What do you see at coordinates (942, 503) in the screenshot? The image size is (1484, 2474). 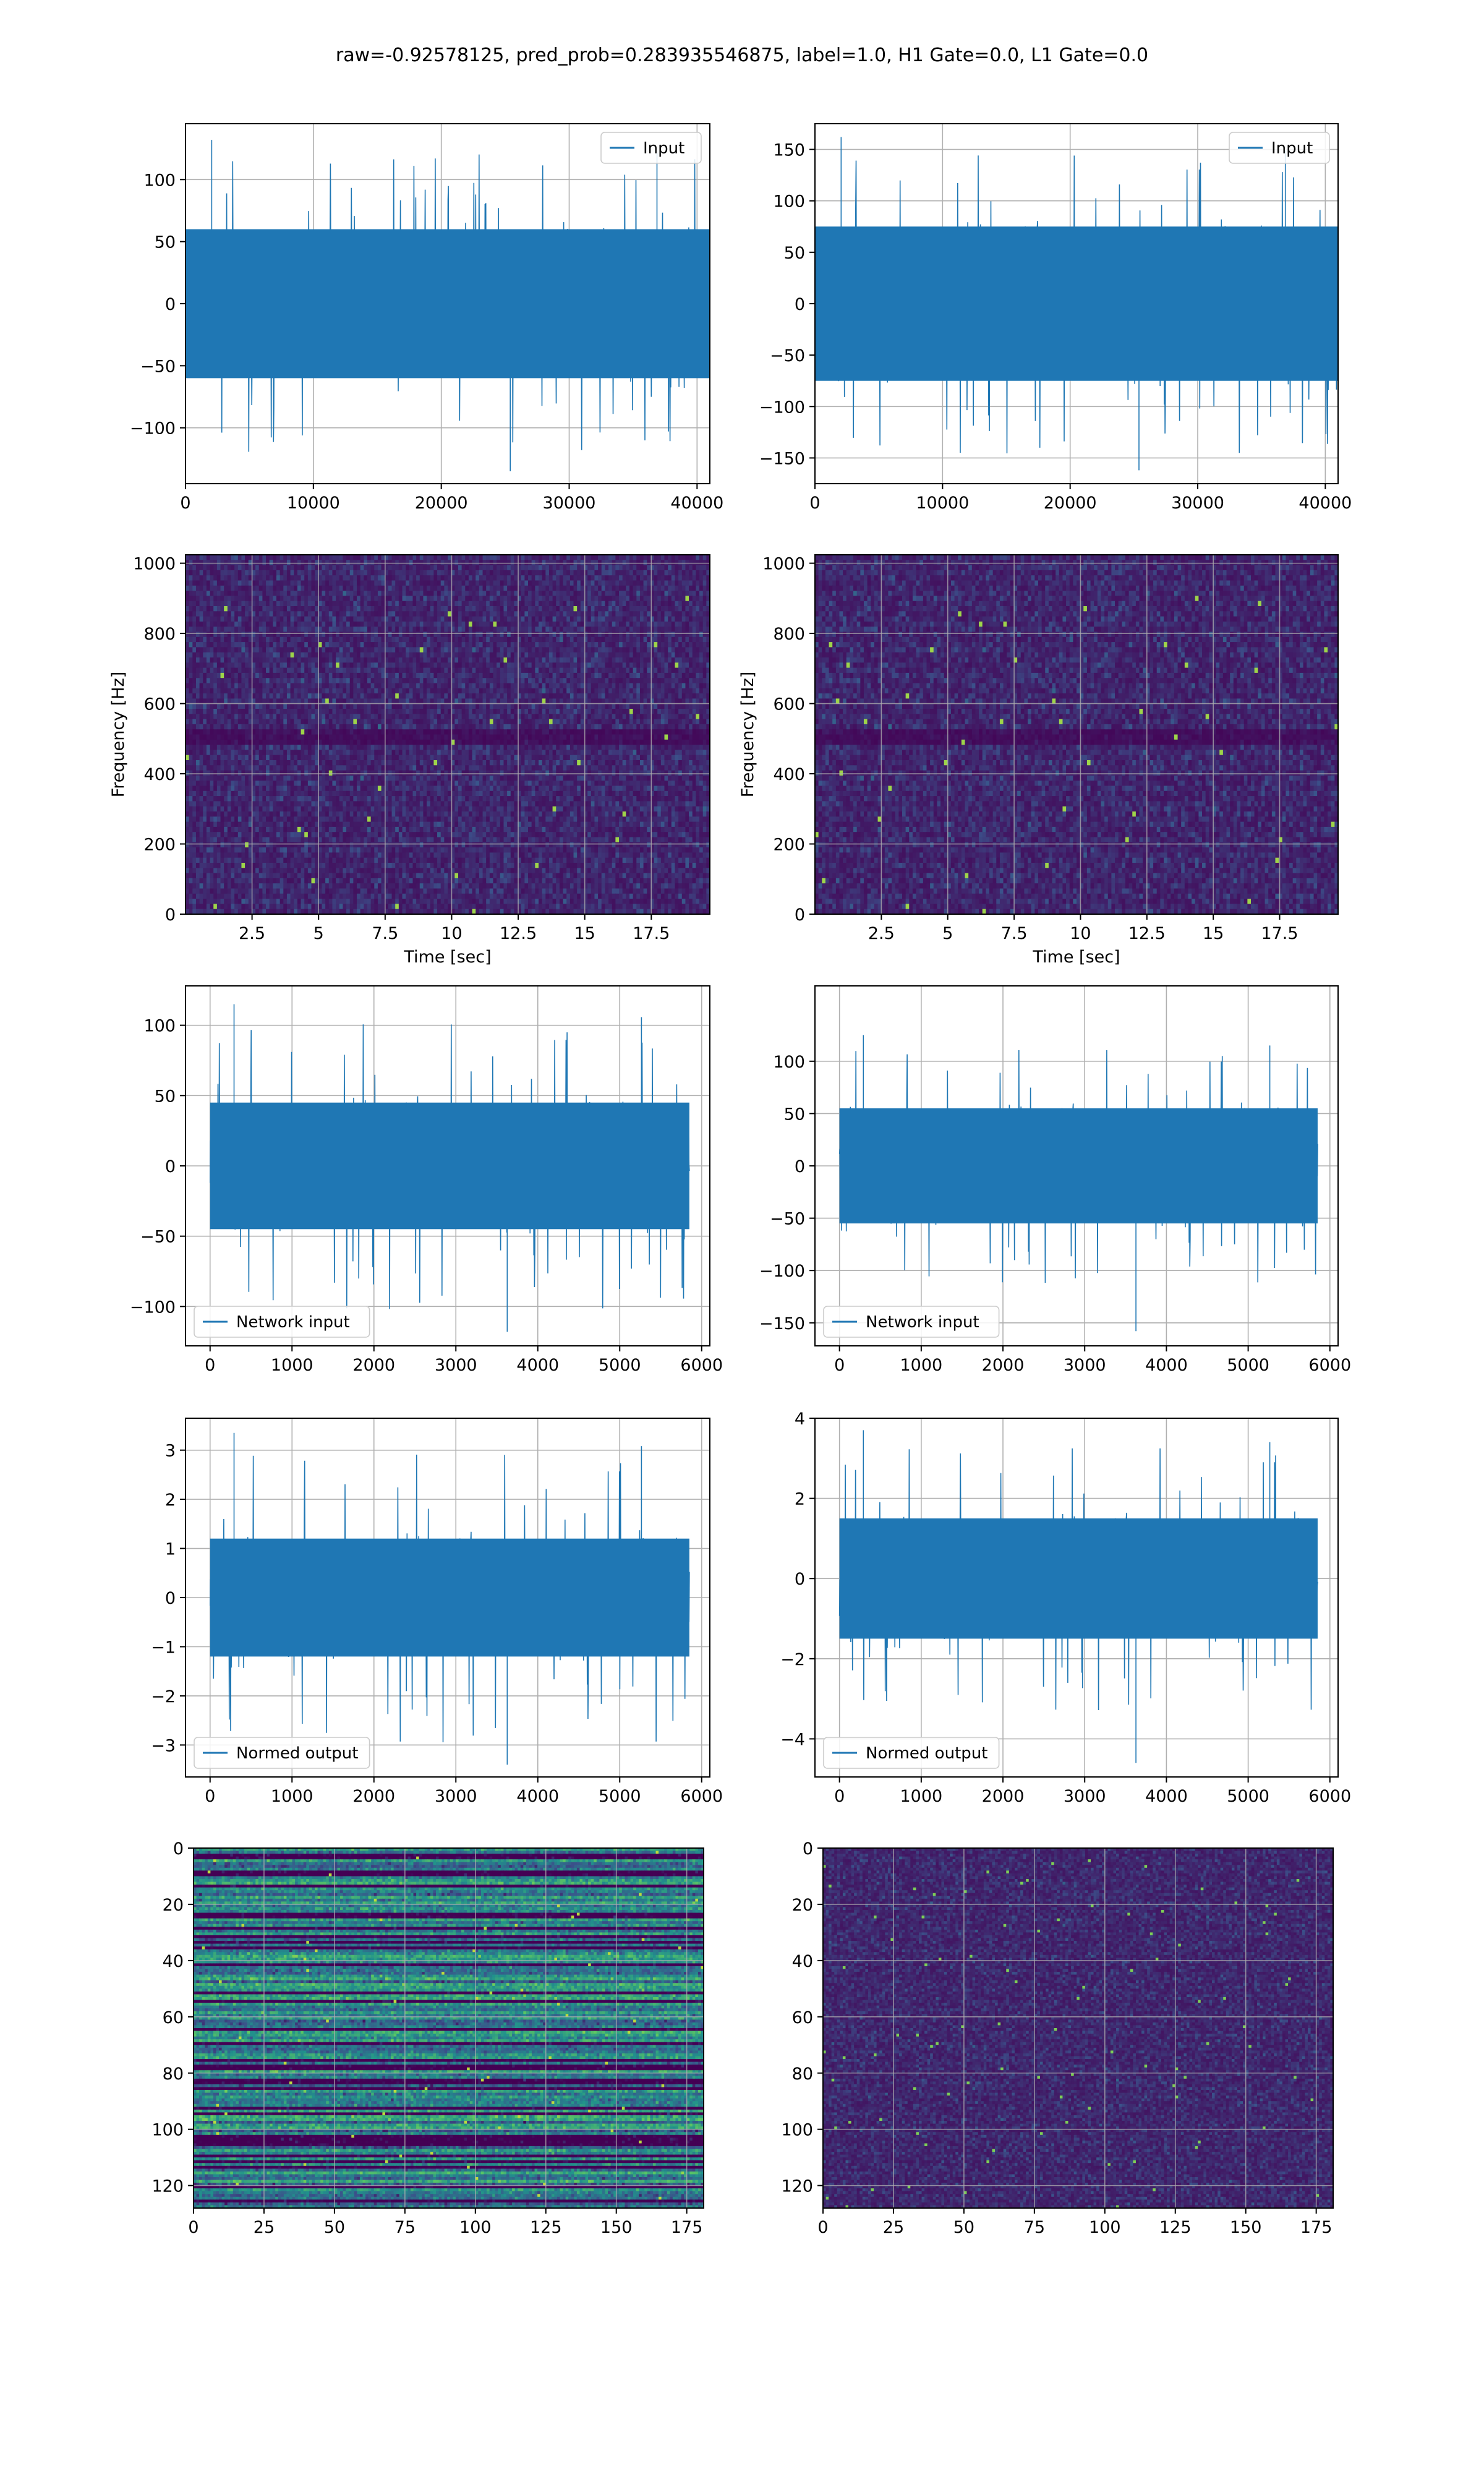 I see `x-tick-label: 10000` at bounding box center [942, 503].